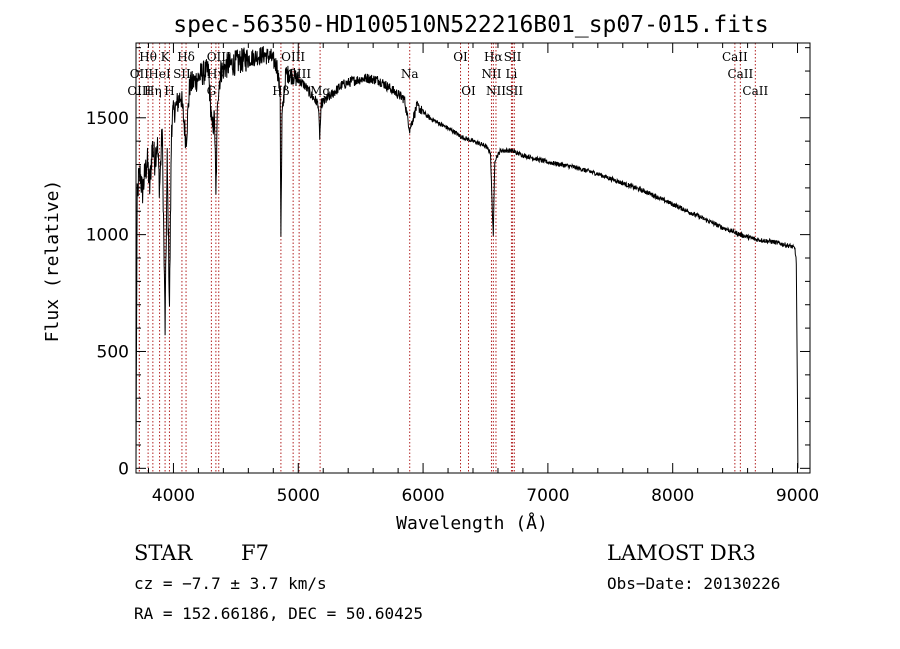 This screenshot has height=649, width=900. Describe the element at coordinates (472, 523) in the screenshot. I see `x-axis-label: Wavelength (Å)` at that location.